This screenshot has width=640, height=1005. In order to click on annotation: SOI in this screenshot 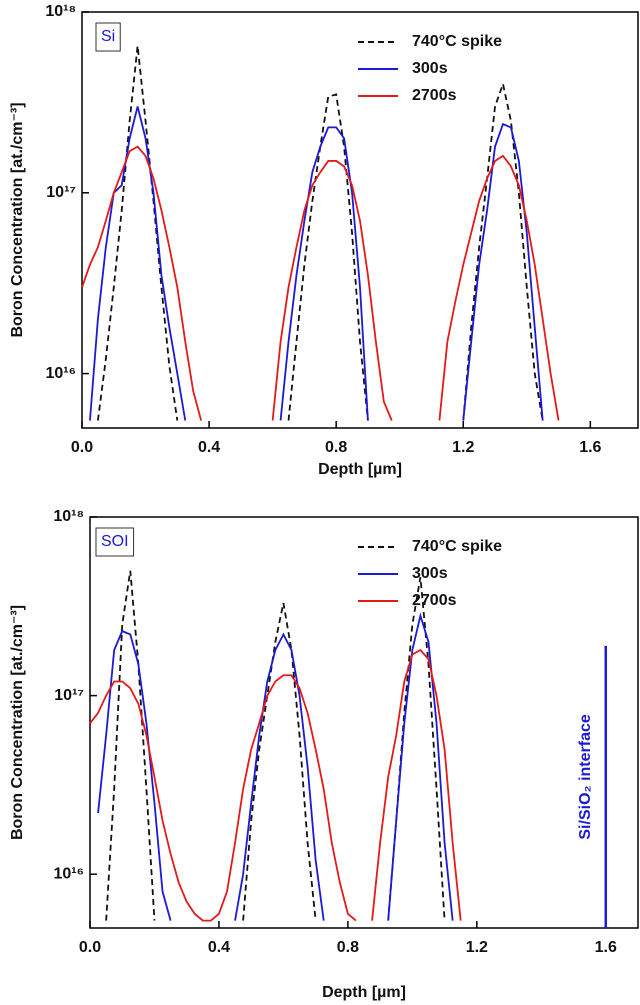, I will do `click(115, 541)`.